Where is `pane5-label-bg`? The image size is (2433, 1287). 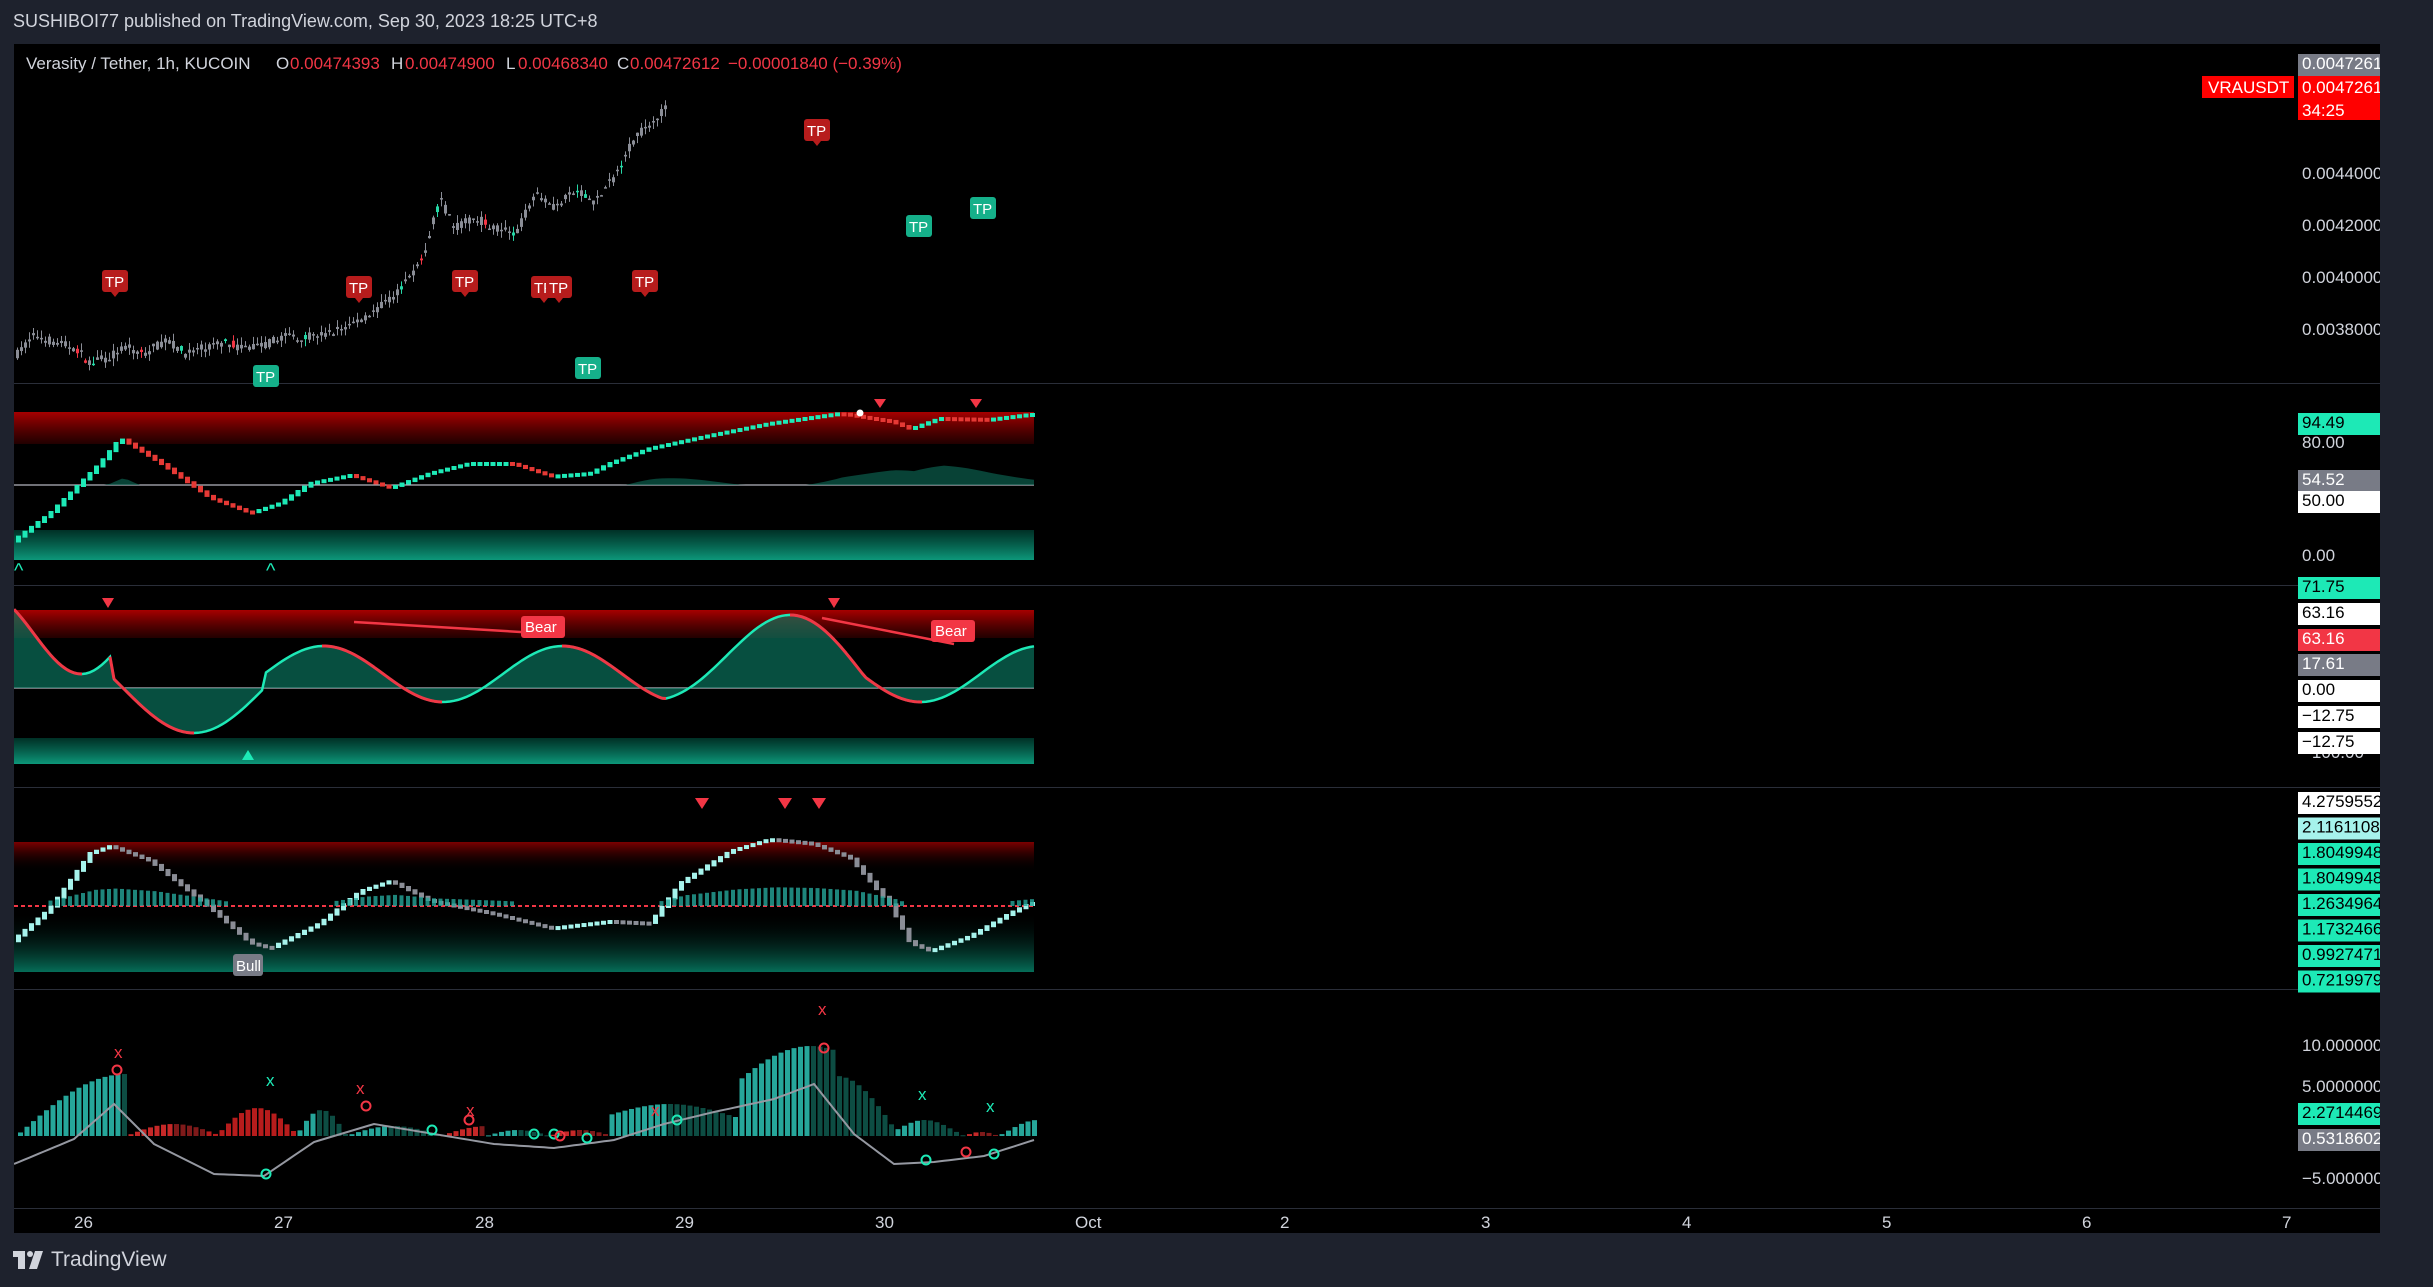
pane5-label-bg is located at coordinates (2339, 1140).